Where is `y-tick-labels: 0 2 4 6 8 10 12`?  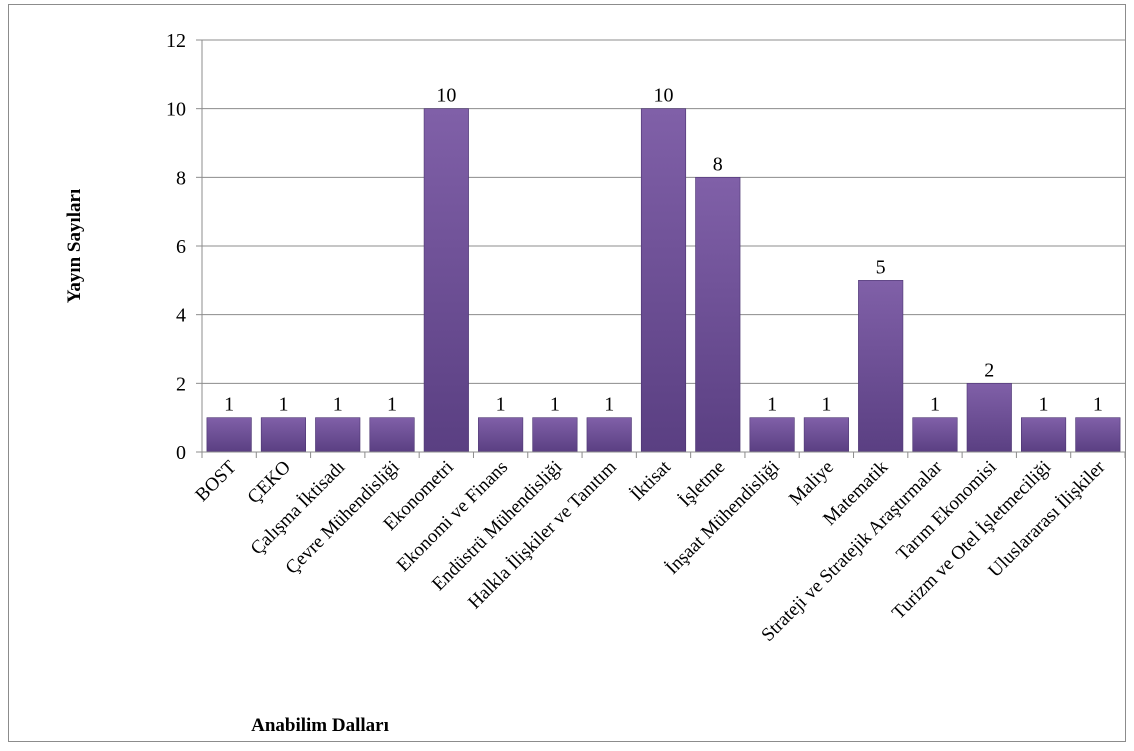
y-tick-labels: 0 2 4 6 8 10 12 is located at coordinates (176, 247).